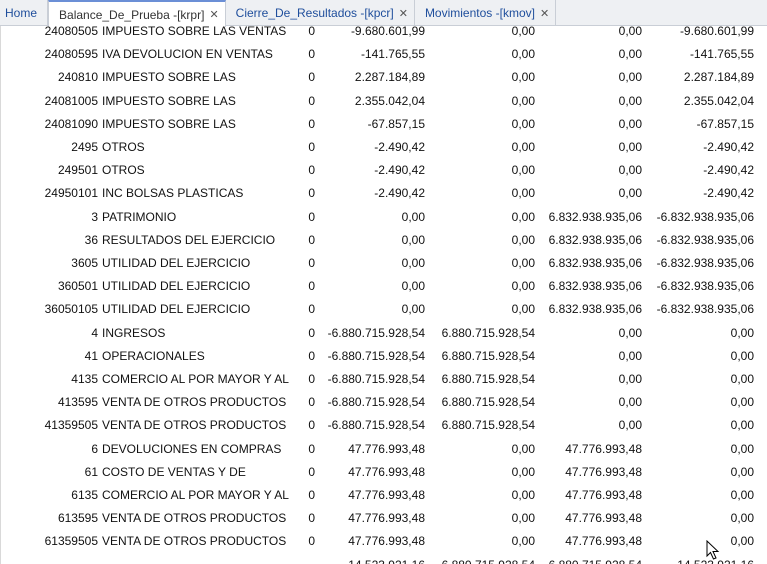  Describe the element at coordinates (91, 355) in the screenshot. I see `account-code: 41` at that location.